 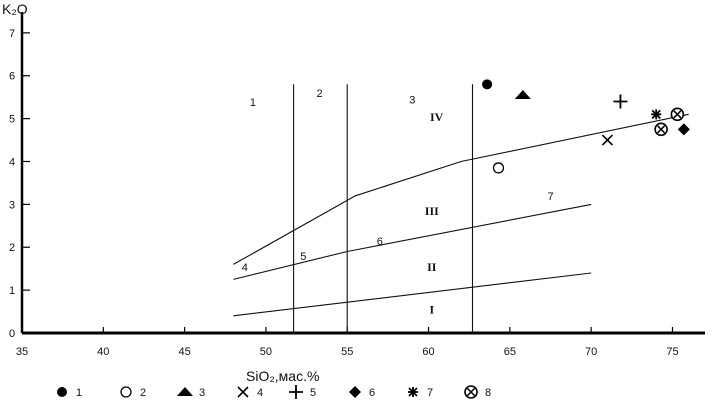 I want to click on x-tick-label: 65, so click(x=510, y=352).